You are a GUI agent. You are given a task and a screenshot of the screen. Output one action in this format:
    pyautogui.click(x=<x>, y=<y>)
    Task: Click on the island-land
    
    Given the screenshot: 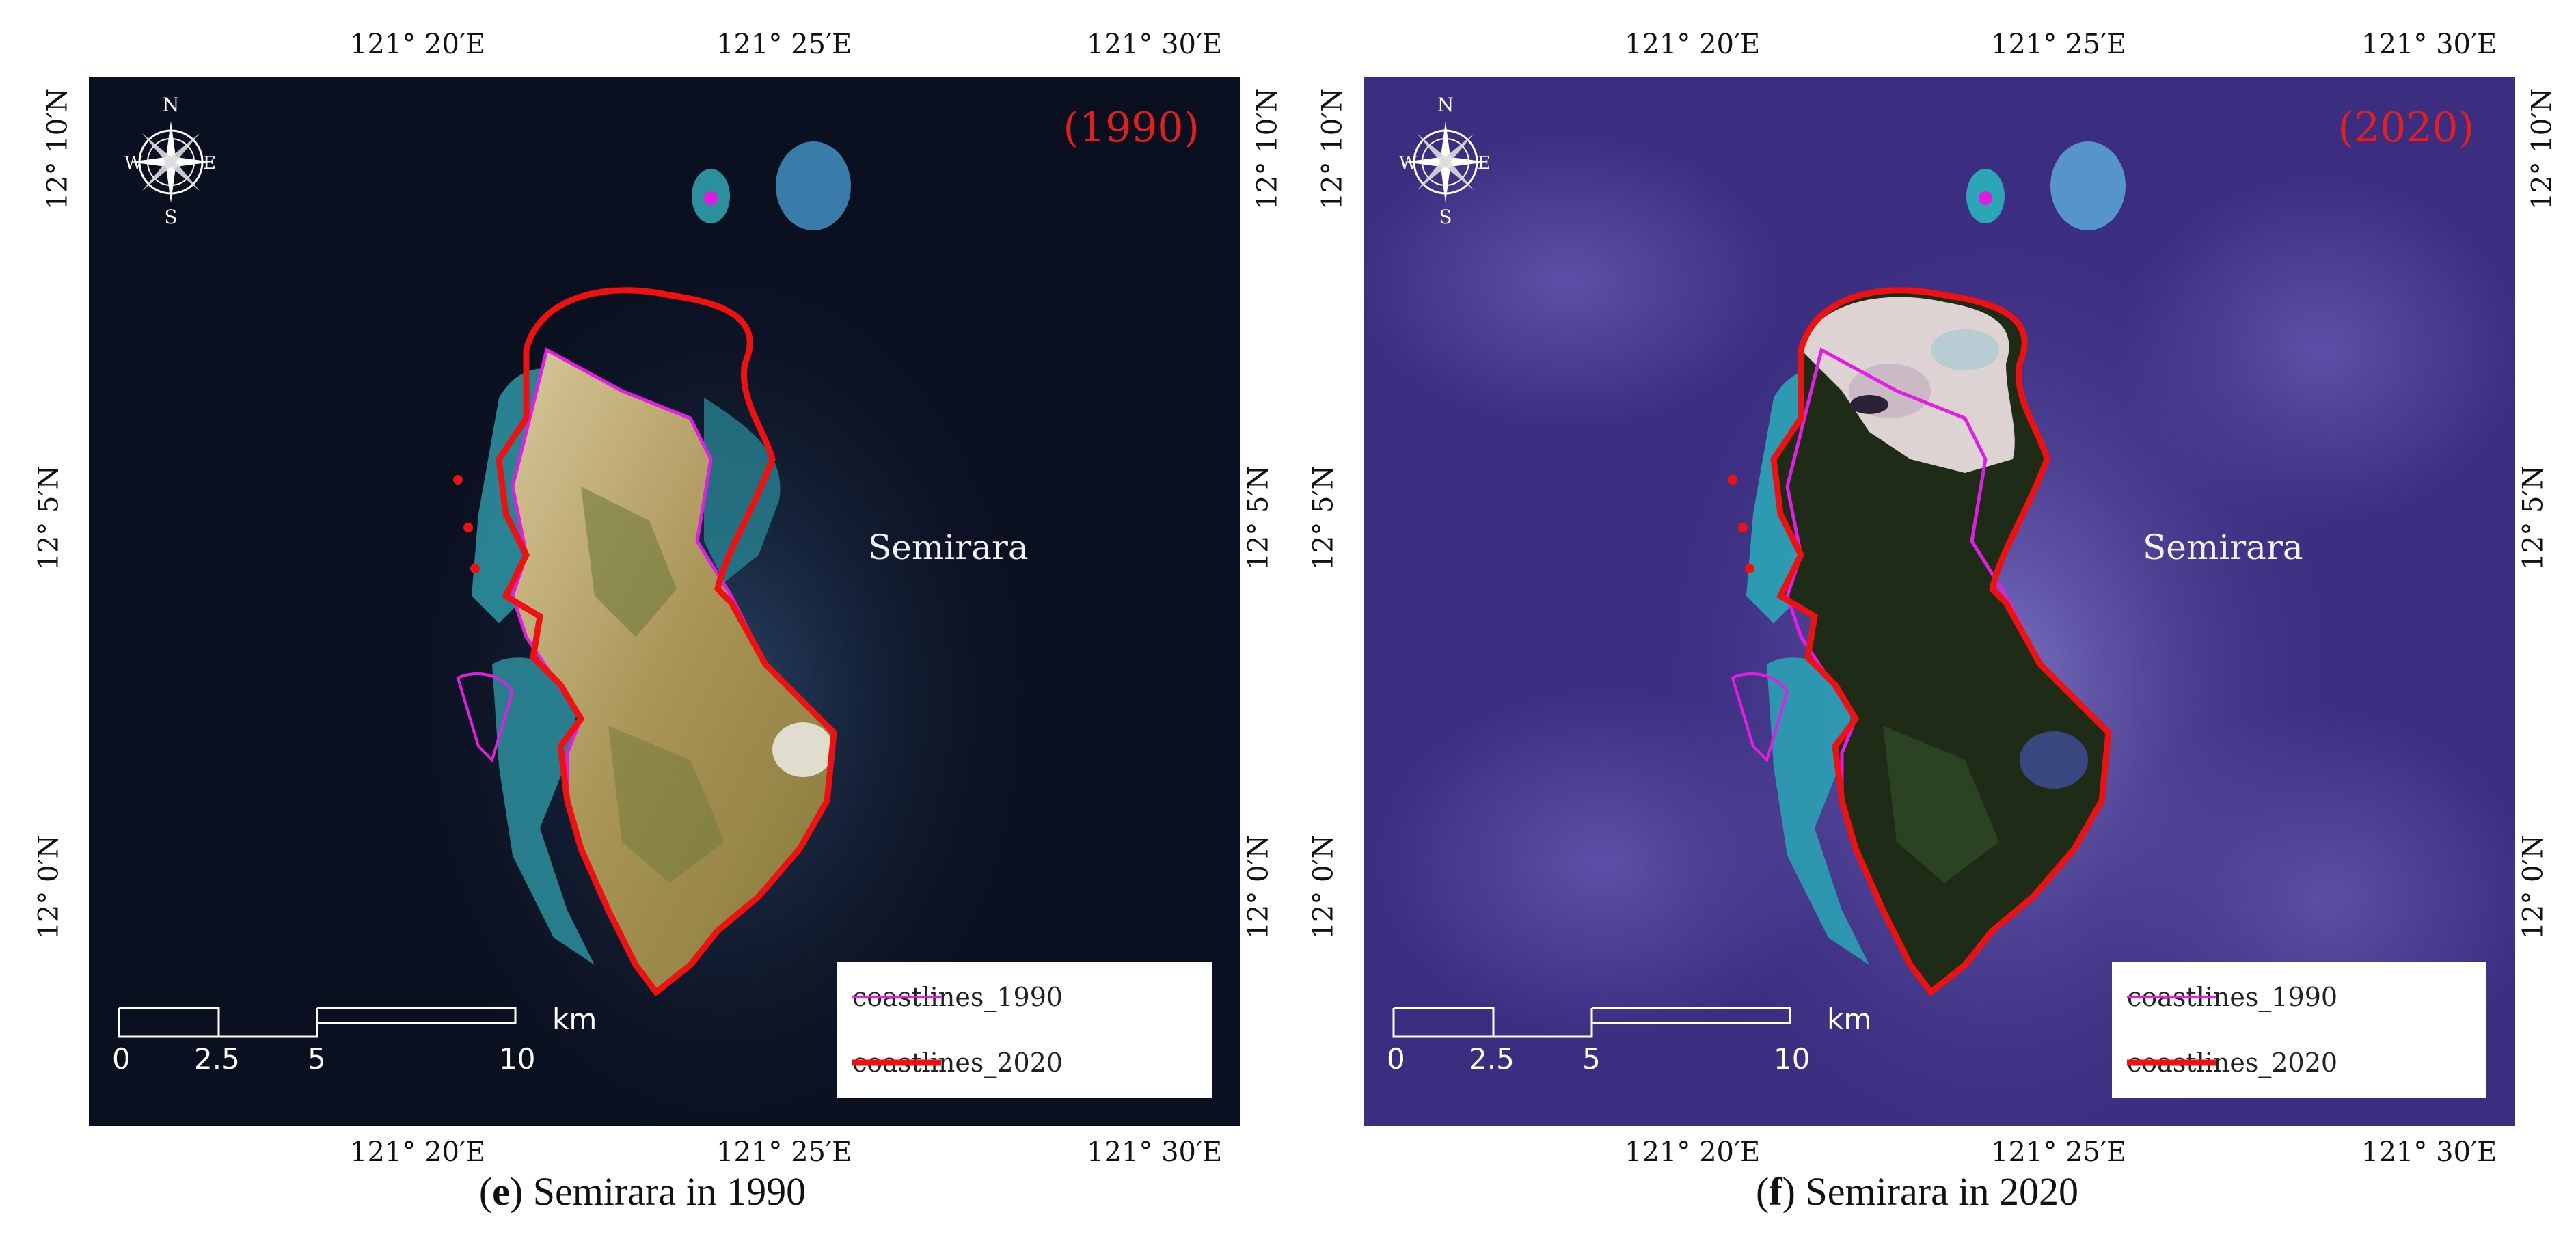 What is the action you would take?
    pyautogui.click(x=1941, y=641)
    